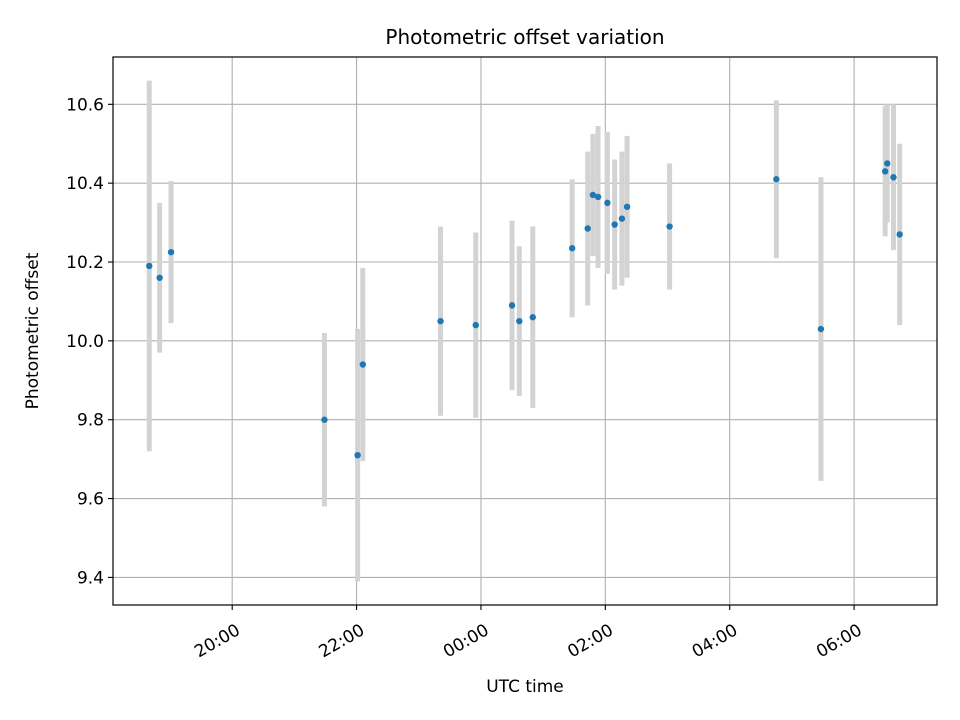 This screenshot has width=960, height=720. What do you see at coordinates (33, 330) in the screenshot?
I see `y-axis-title: Photometric offset` at bounding box center [33, 330].